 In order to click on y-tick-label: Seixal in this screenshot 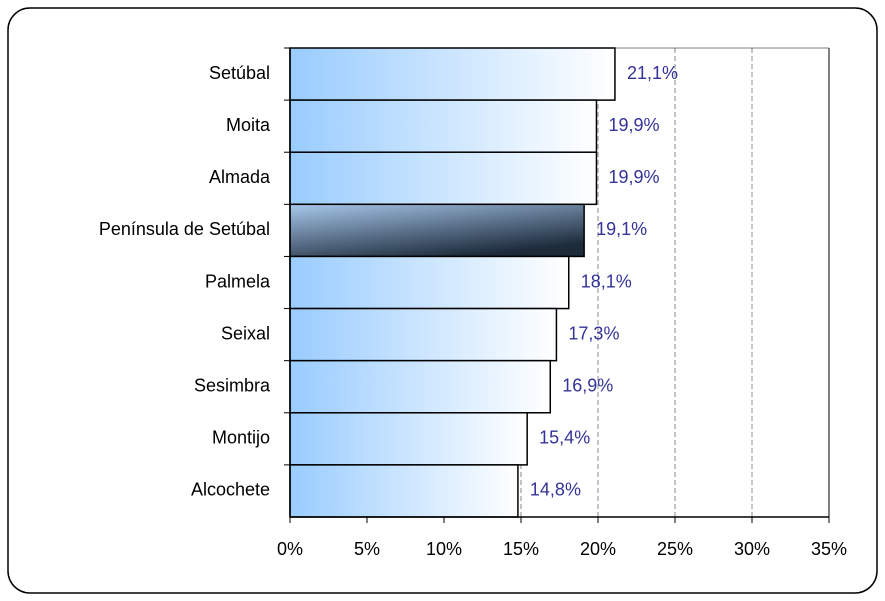, I will do `click(245, 333)`.